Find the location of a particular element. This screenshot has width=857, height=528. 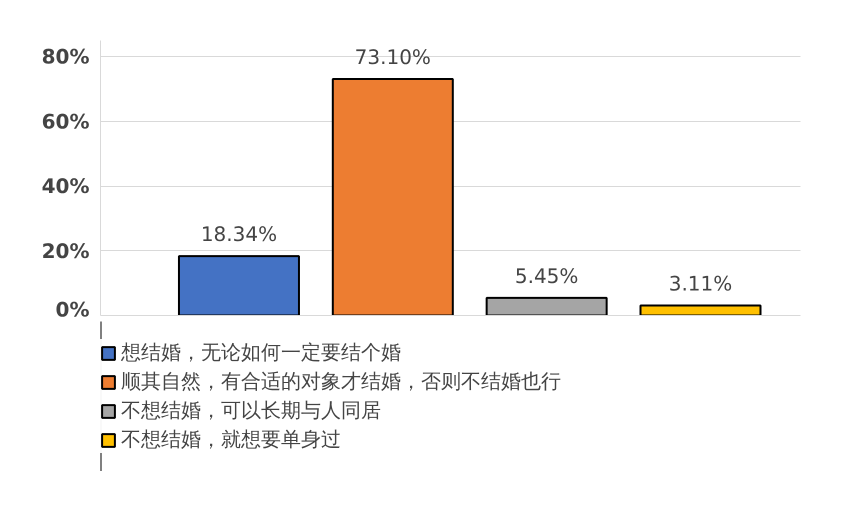

y-tick-label: 40% is located at coordinates (66, 186).